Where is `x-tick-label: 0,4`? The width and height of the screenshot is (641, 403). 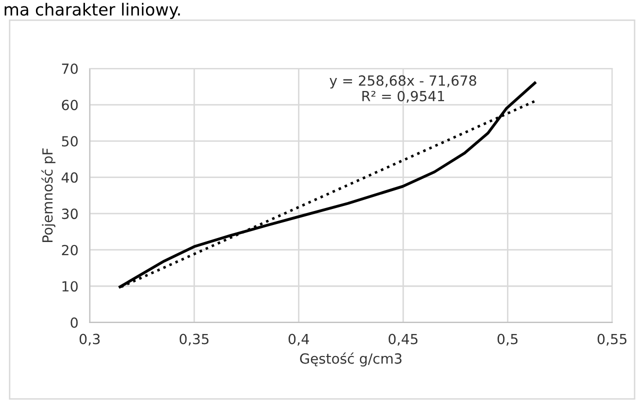
x-tick-label: 0,4 is located at coordinates (298, 340).